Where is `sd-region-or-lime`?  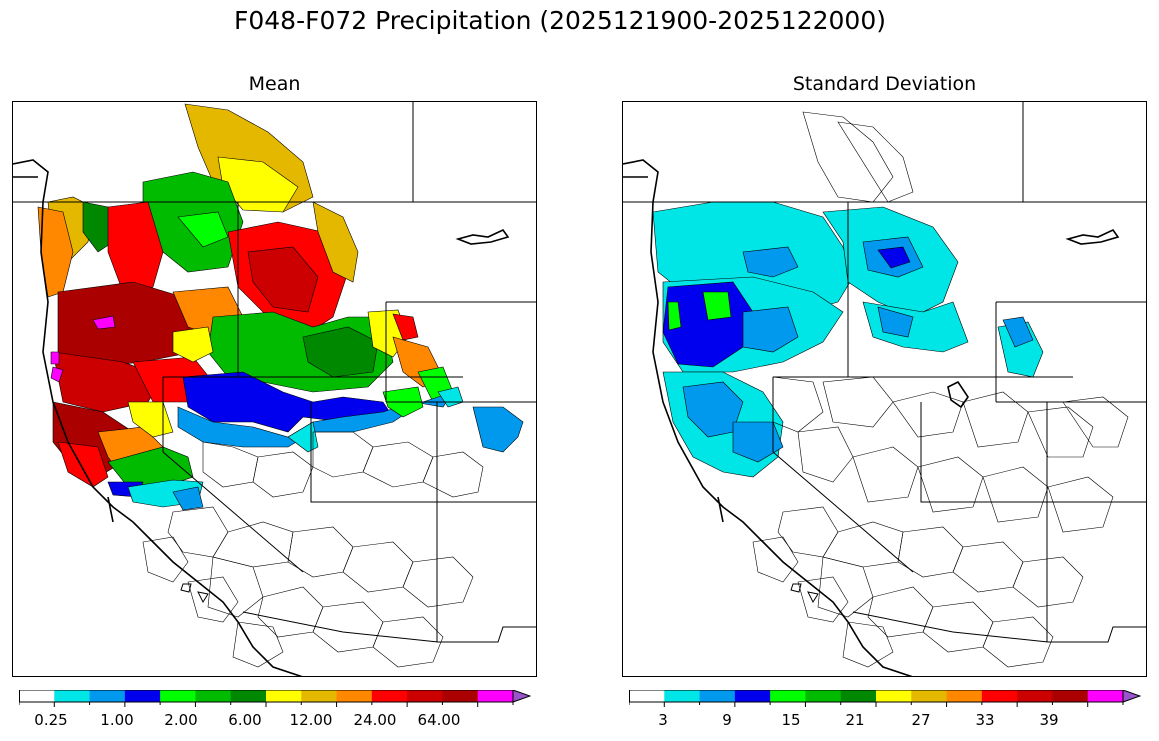
sd-region-or-lime is located at coordinates (717, 306).